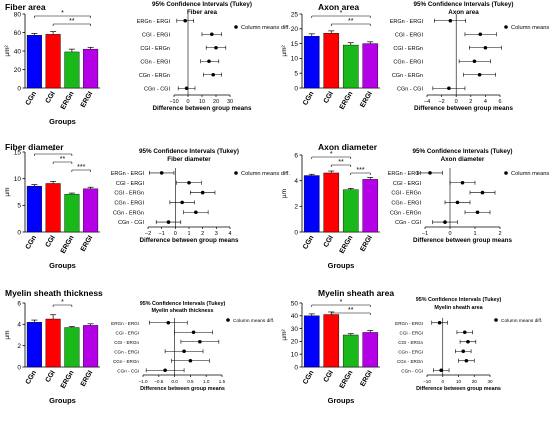 This screenshot has width=550, height=425. I want to click on significance-label: ***, so click(81, 167).